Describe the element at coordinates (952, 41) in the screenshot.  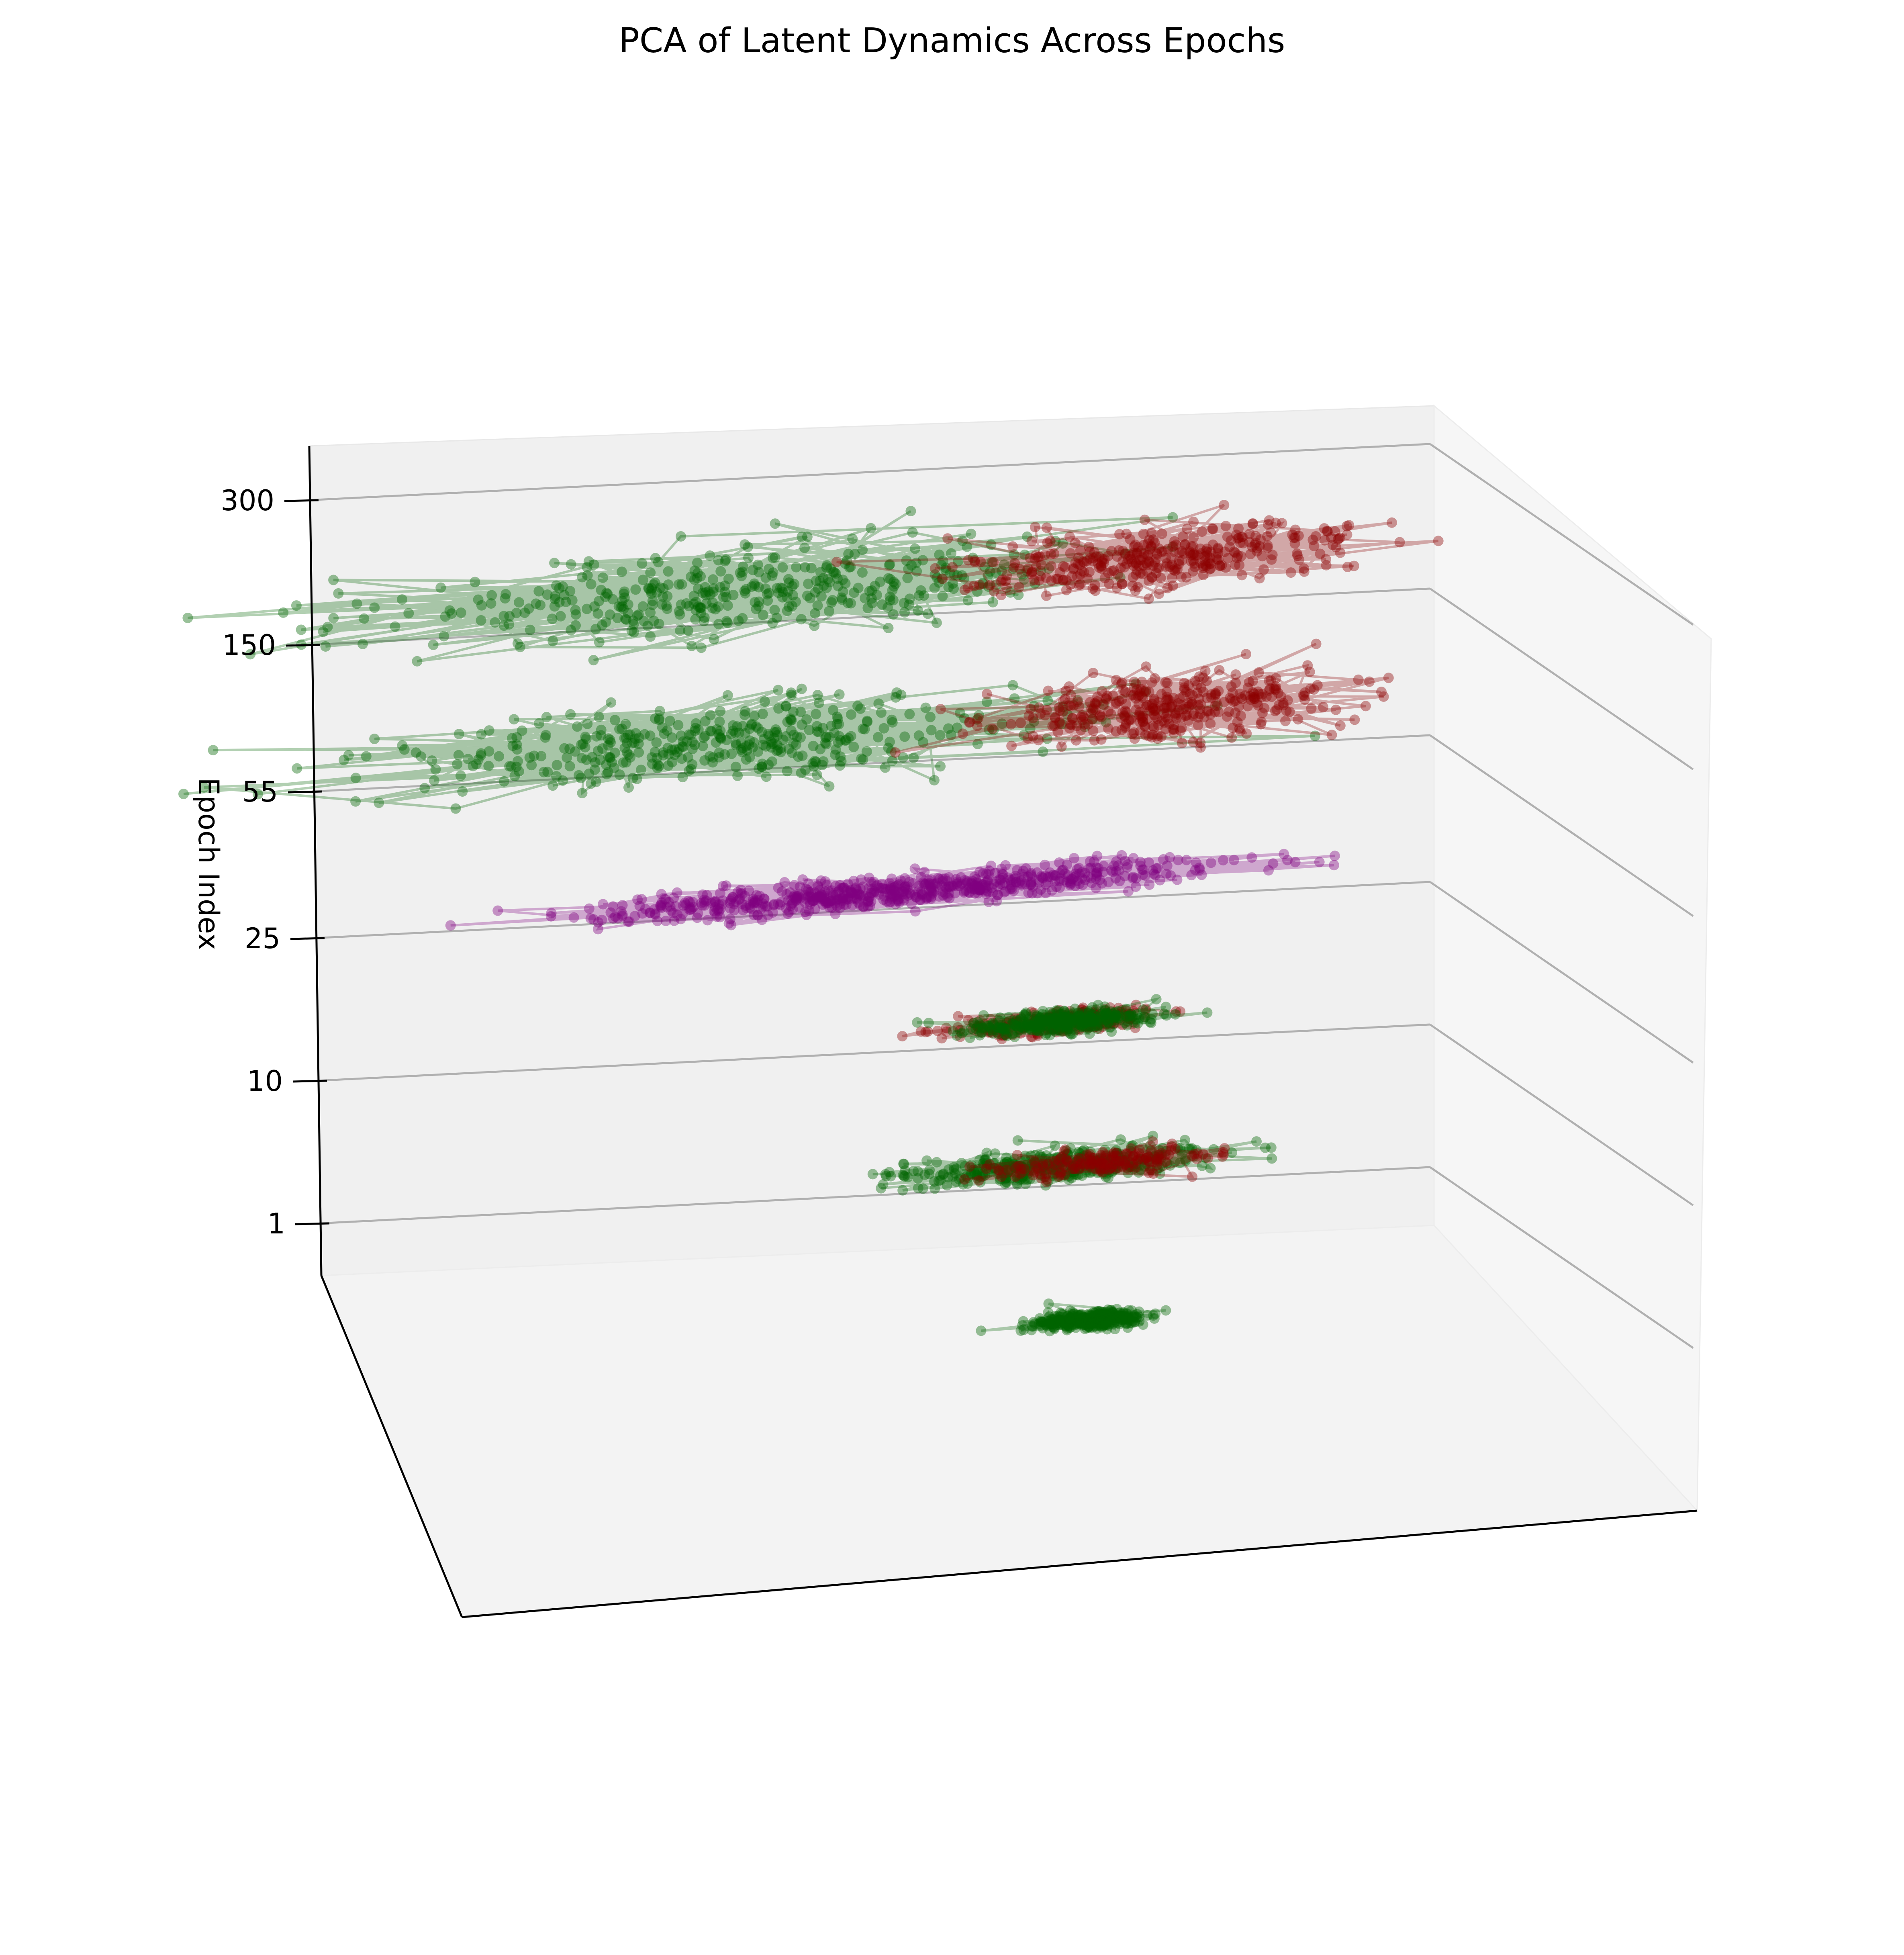
I see `chart-title: PCA of Latent Dynamics Across Epochs` at that location.